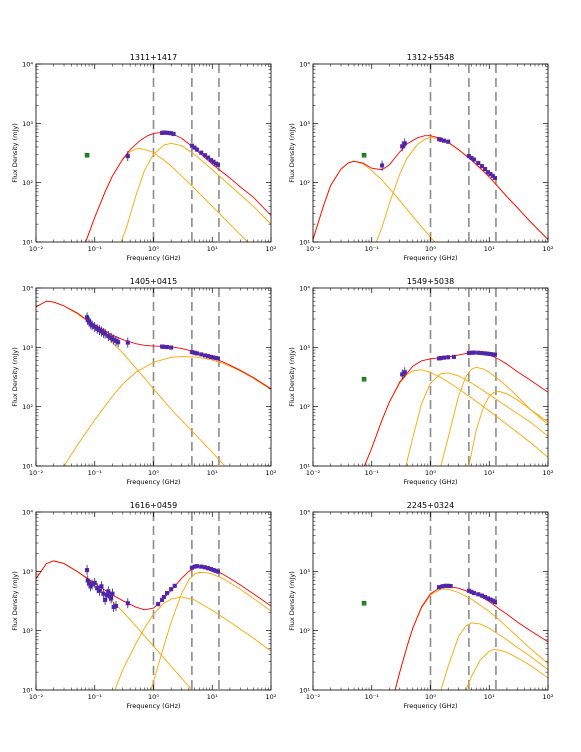 This screenshot has height=752, width=581. What do you see at coordinates (153, 281) in the screenshot?
I see `panel-title: 1405+0415` at bounding box center [153, 281].